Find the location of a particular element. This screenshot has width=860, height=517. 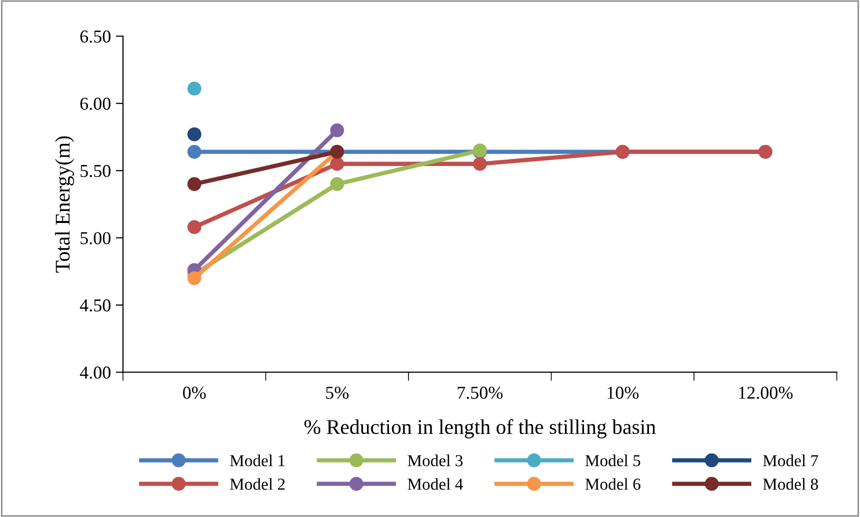

x-tick-label: 10% is located at coordinates (623, 392).